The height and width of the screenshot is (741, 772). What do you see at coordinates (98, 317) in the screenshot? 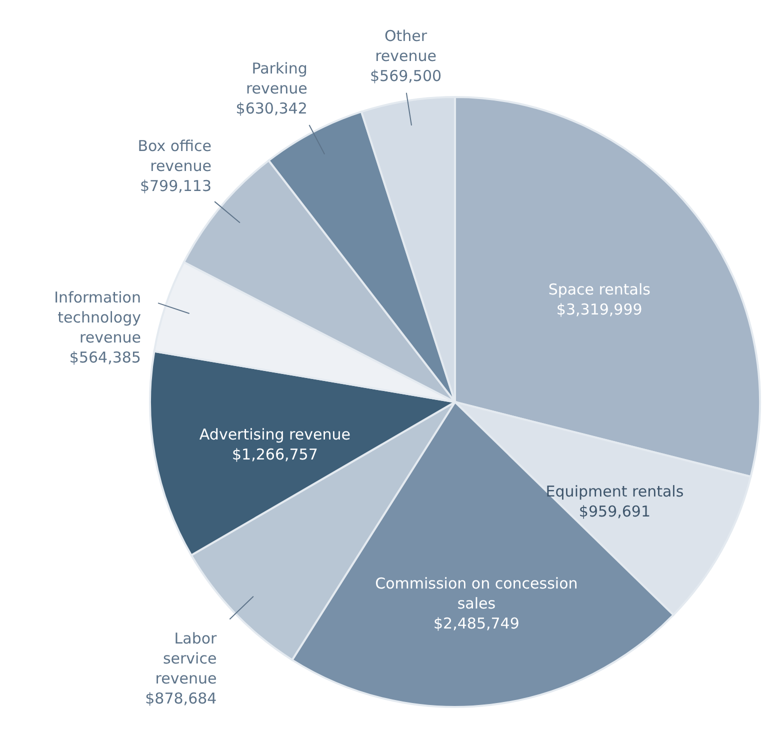
I see `slice-label: Information technology revenue` at bounding box center [98, 317].